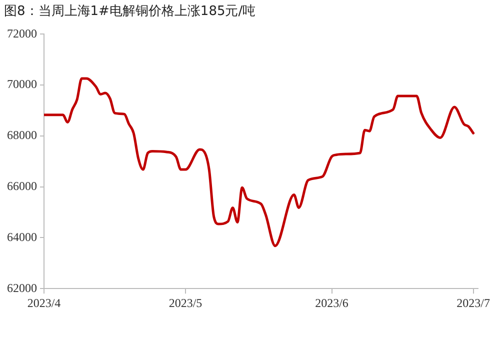 This screenshot has width=500, height=346. What do you see at coordinates (473, 303) in the screenshot?
I see `x-tick-label: 2023/7` at bounding box center [473, 303].